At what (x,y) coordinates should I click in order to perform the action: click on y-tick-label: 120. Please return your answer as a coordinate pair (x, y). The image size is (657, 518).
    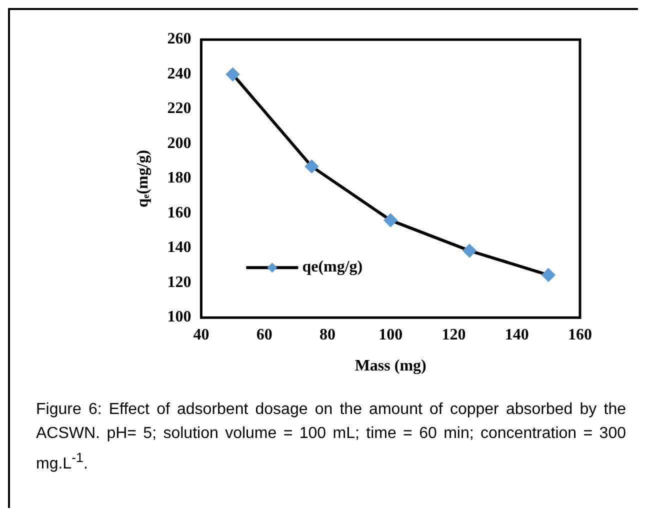
    Looking at the image, I should click on (179, 282).